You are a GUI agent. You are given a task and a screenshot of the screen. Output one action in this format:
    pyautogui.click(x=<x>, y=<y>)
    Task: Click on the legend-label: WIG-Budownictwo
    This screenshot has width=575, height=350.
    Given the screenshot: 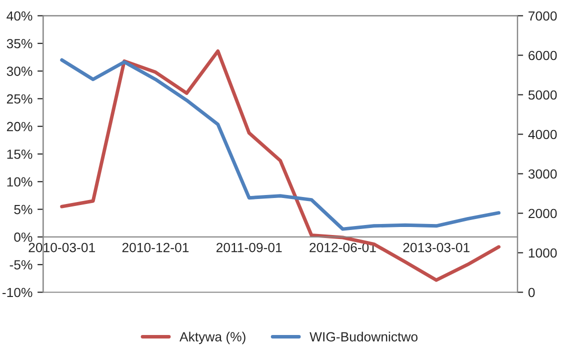 What is the action you would take?
    pyautogui.click(x=364, y=337)
    